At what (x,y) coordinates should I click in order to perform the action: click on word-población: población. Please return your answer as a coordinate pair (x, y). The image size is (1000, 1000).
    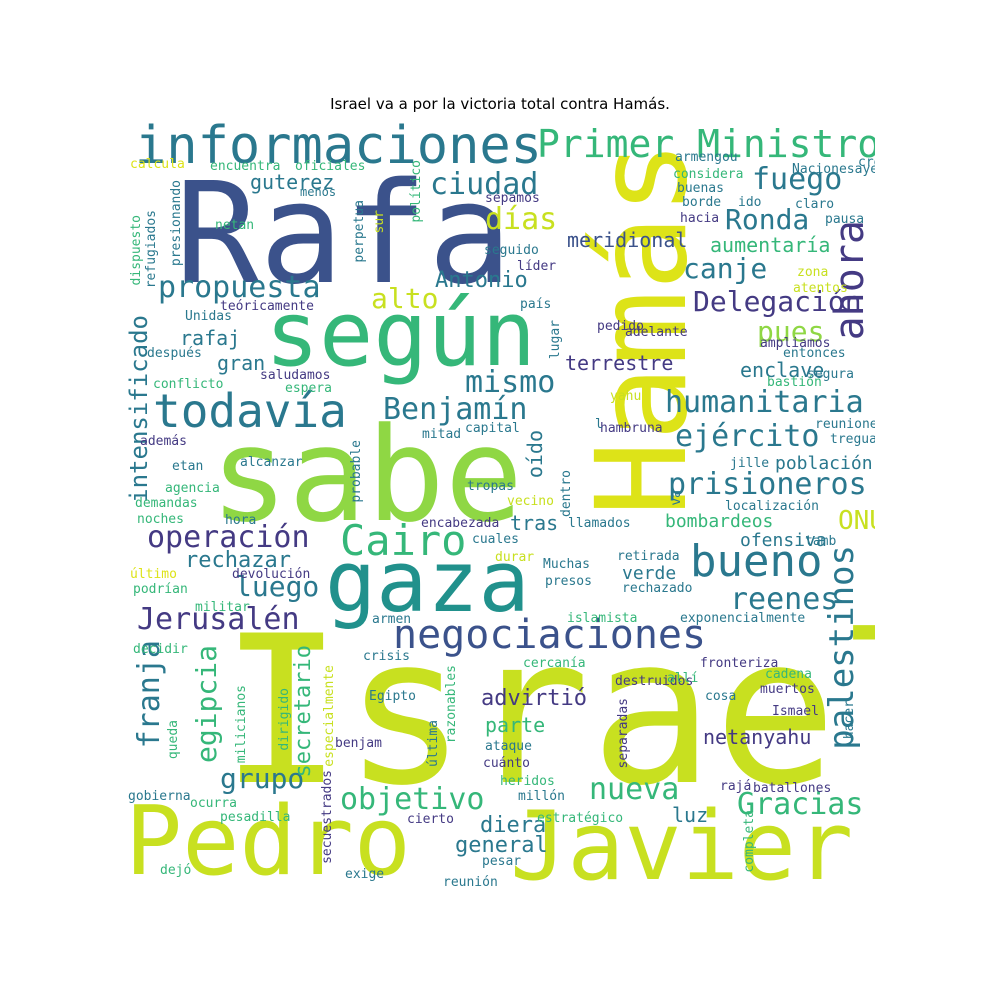
    Looking at the image, I should click on (824, 463).